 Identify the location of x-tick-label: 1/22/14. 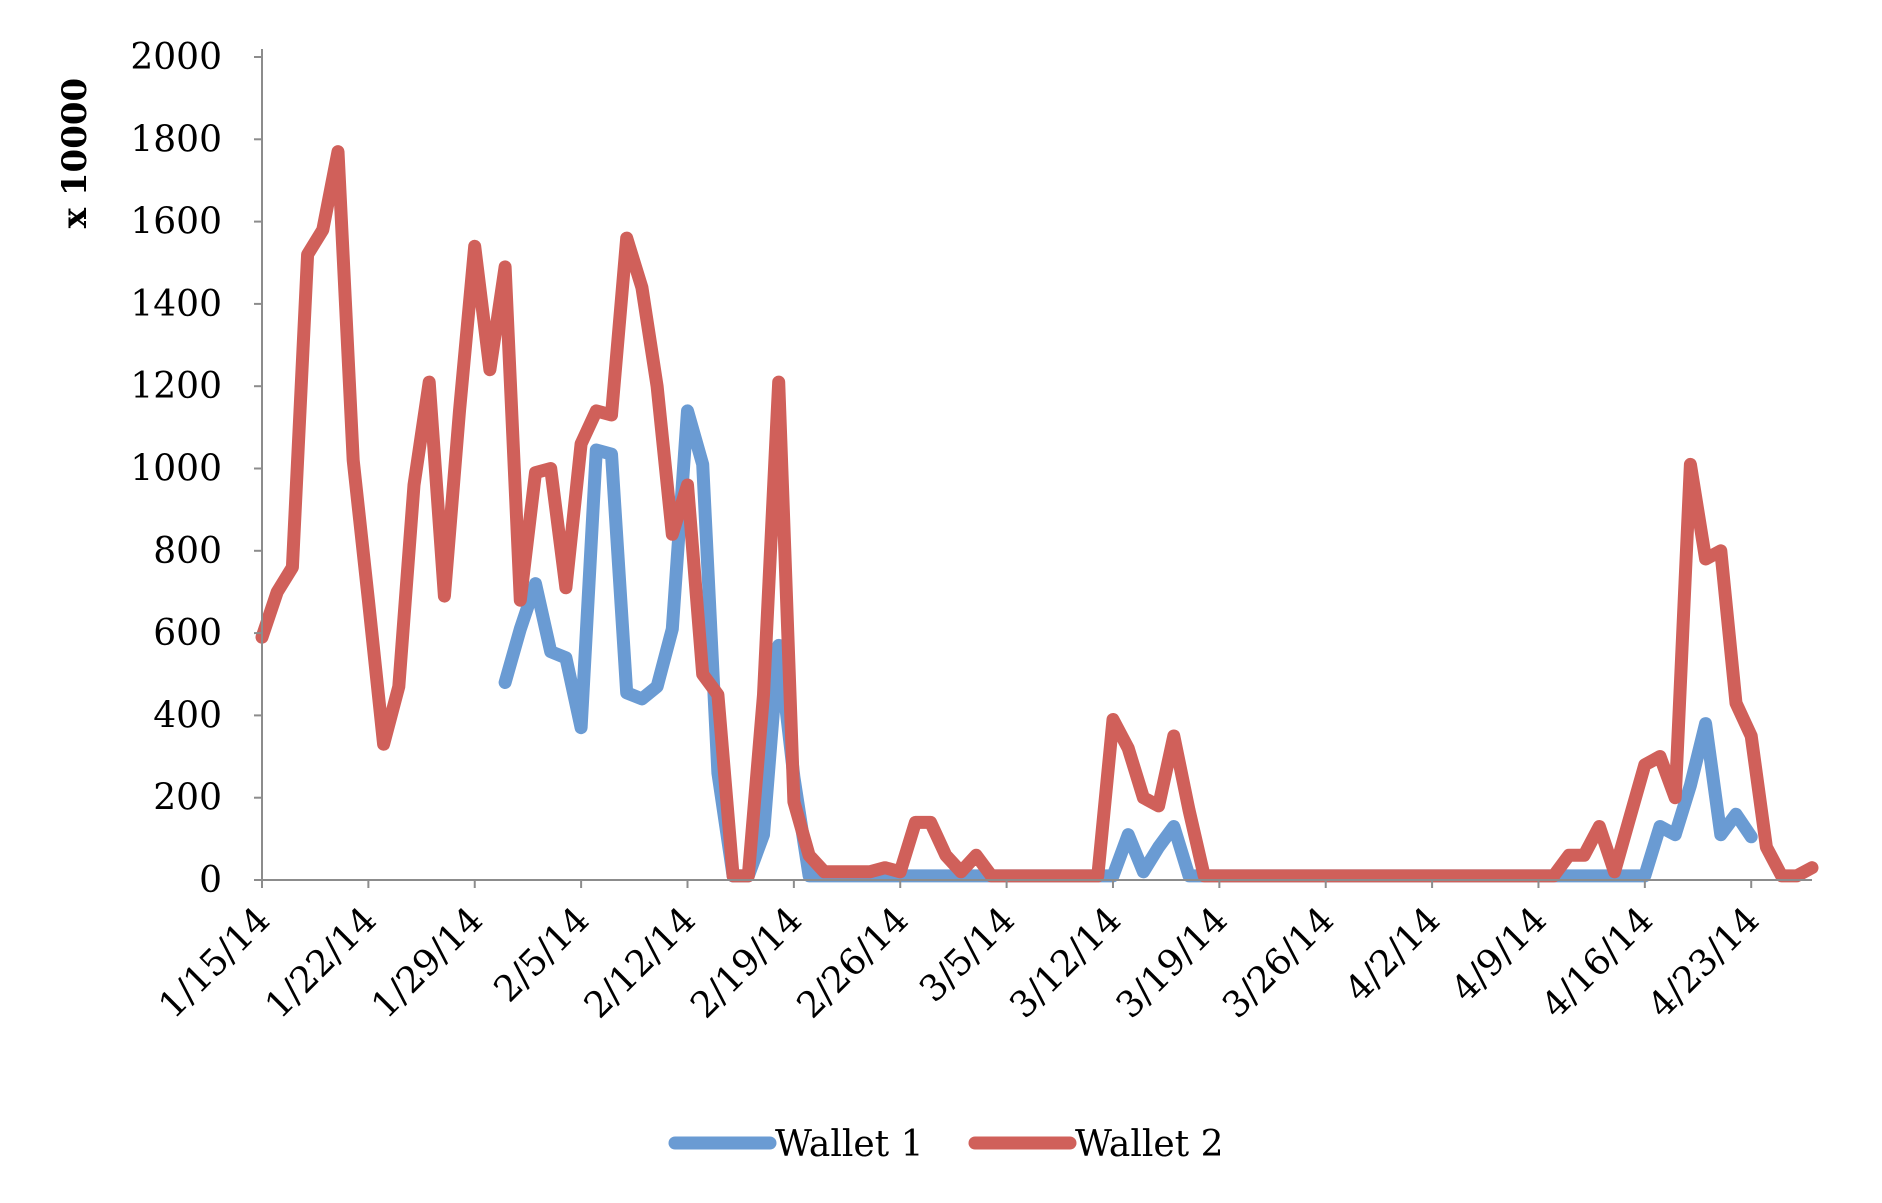
(321, 962).